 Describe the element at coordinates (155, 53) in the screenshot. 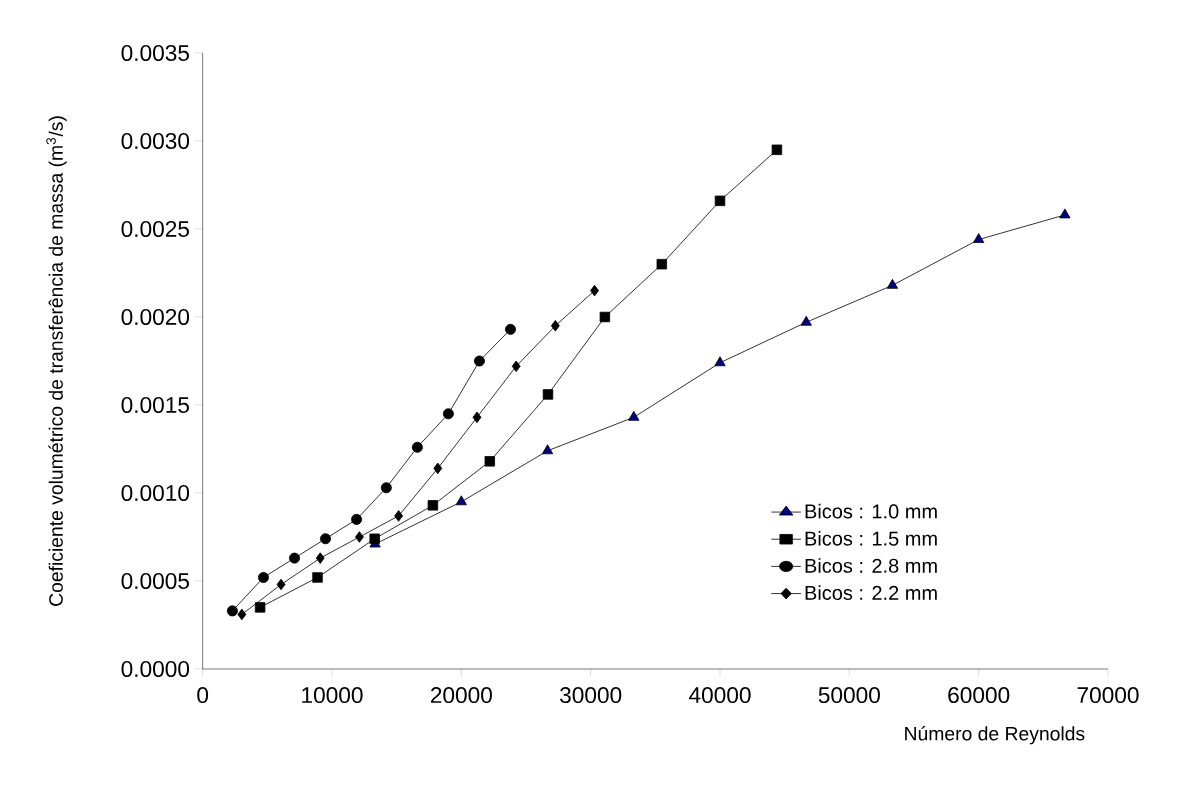

I see `y-tick-label: 0.0035` at that location.